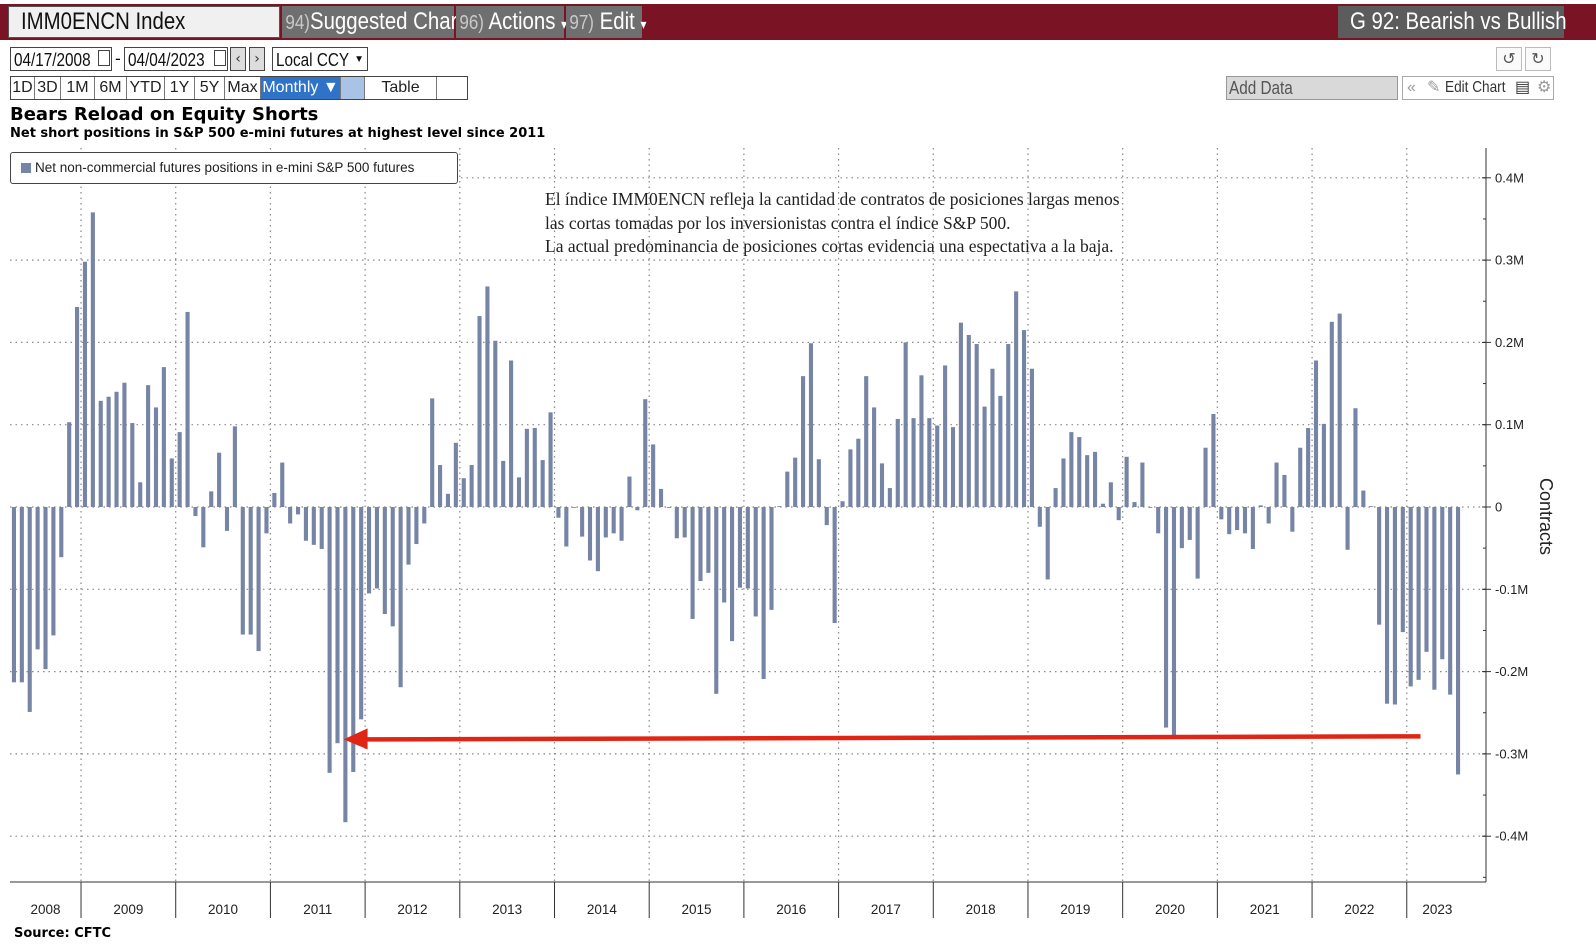  Describe the element at coordinates (238, 59) in the screenshot. I see `previous-period-button: ‹` at that location.